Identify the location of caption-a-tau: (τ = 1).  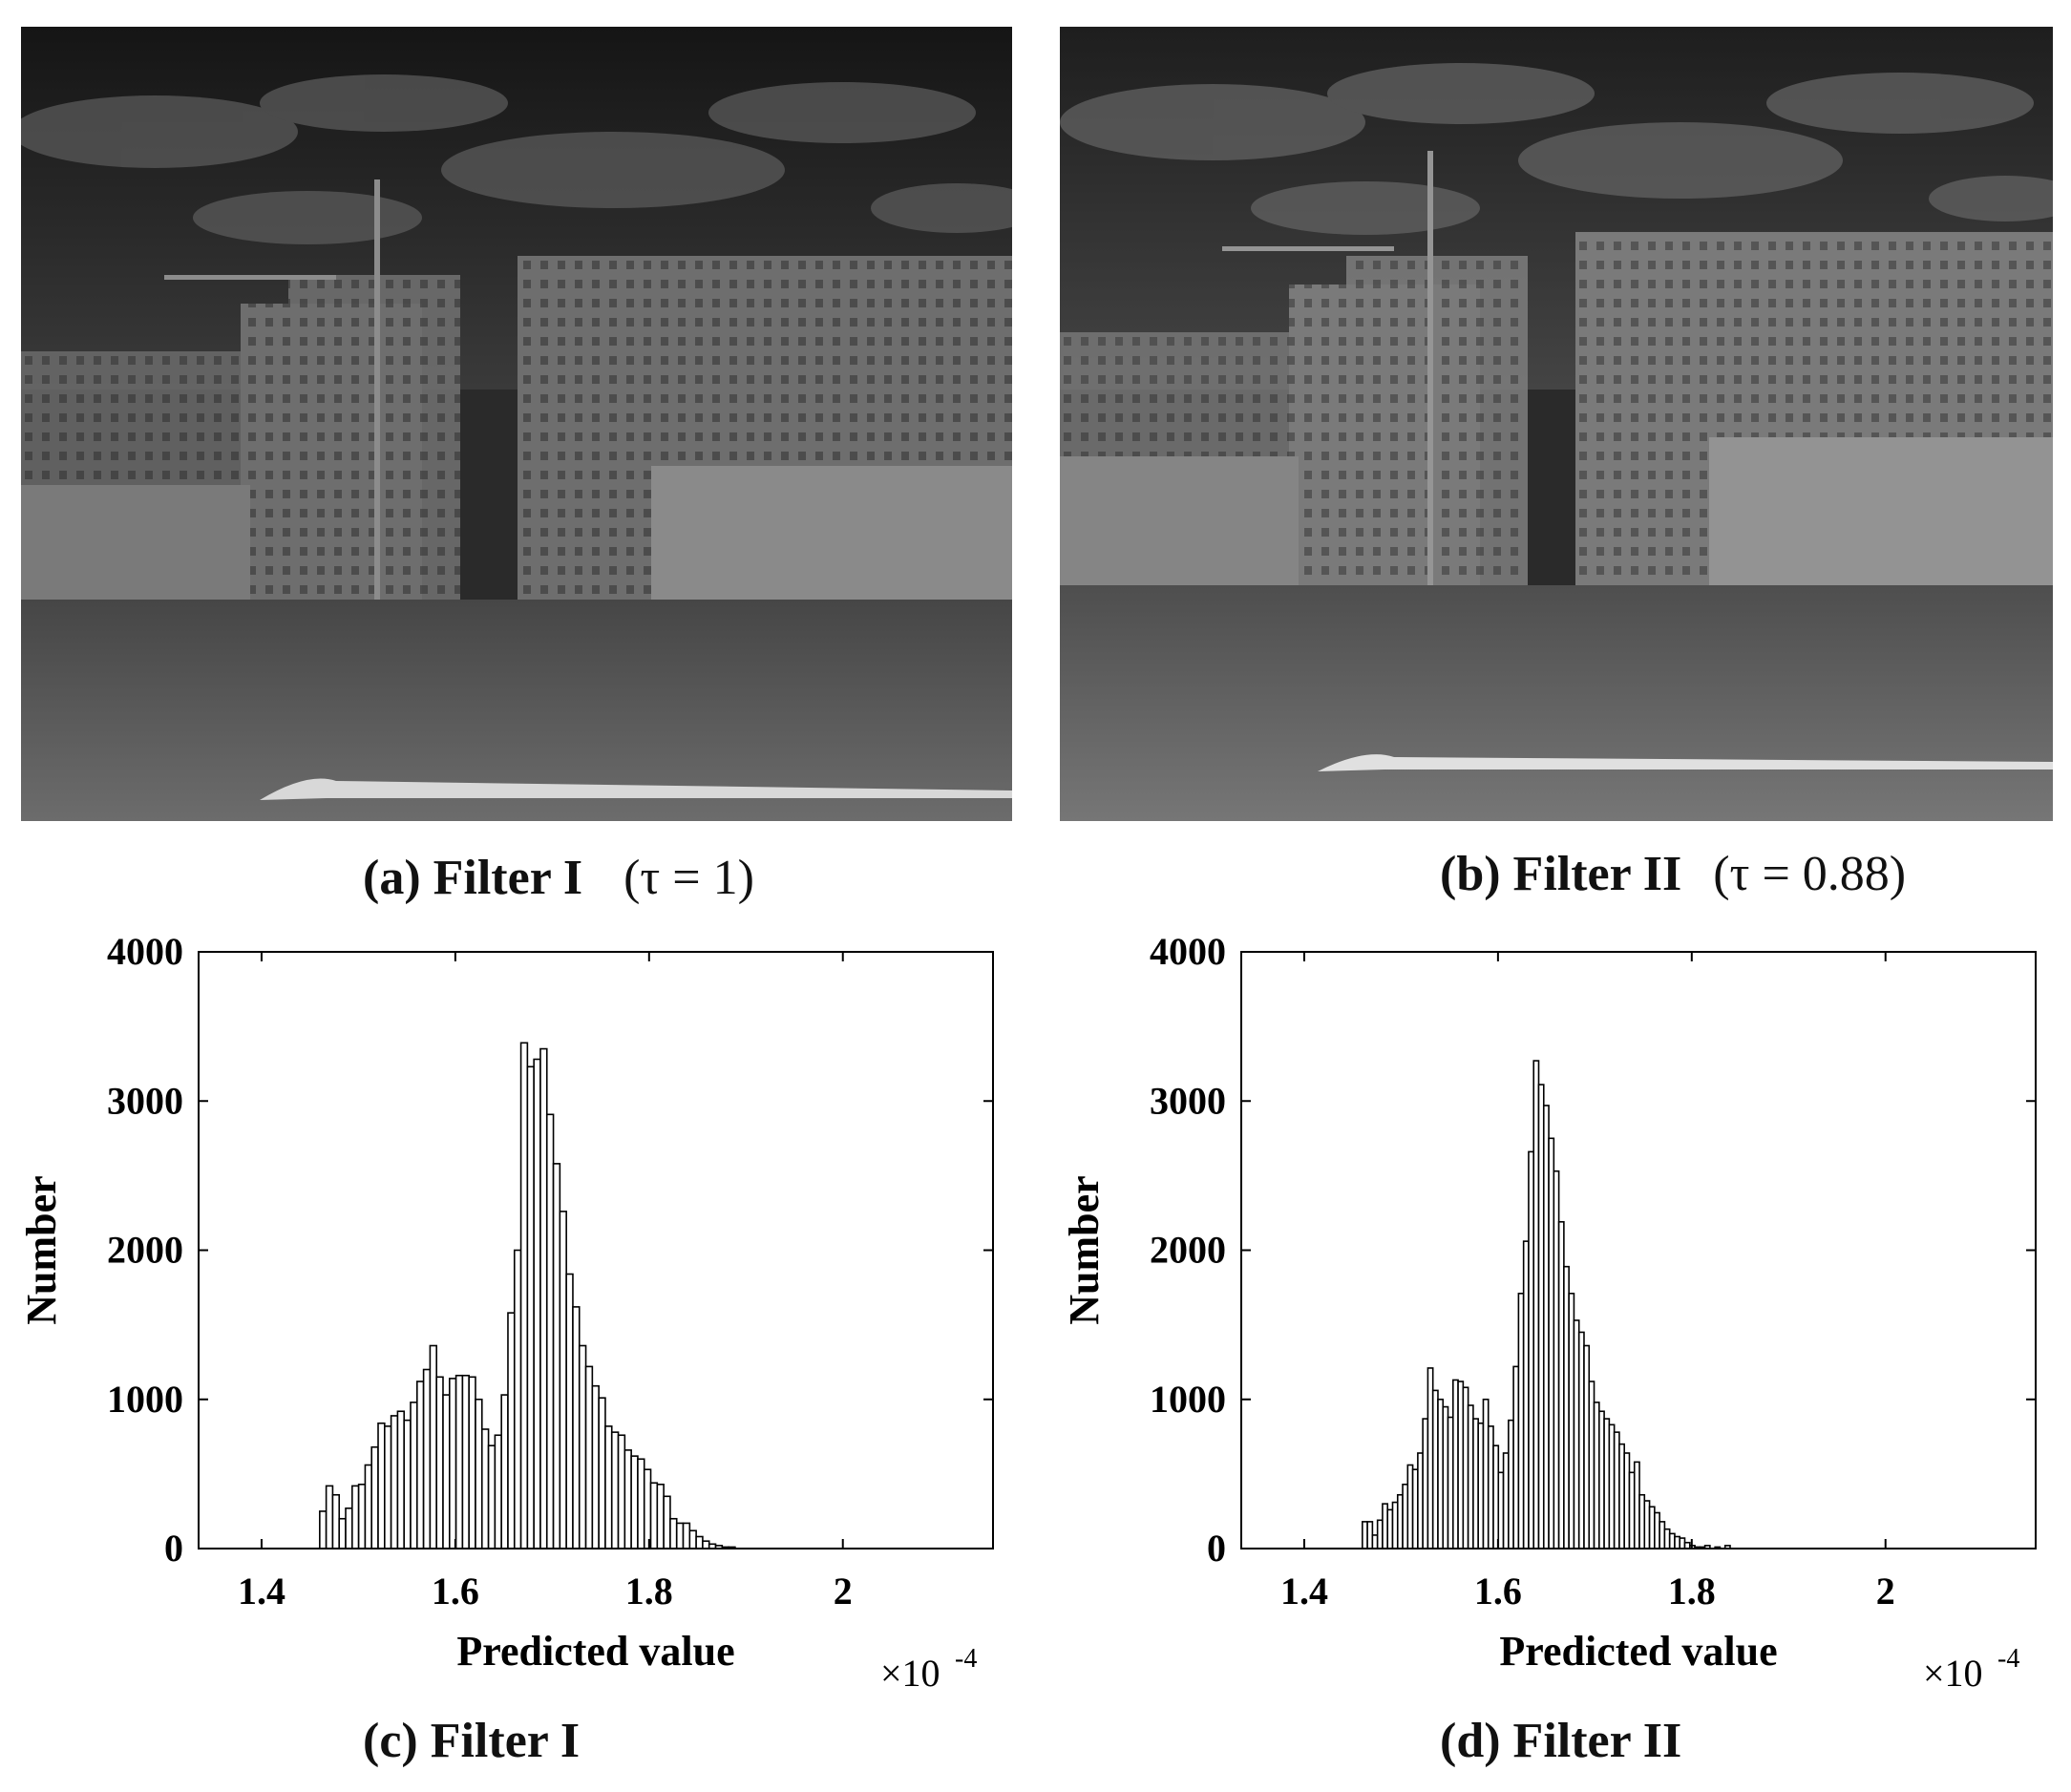
(688, 878).